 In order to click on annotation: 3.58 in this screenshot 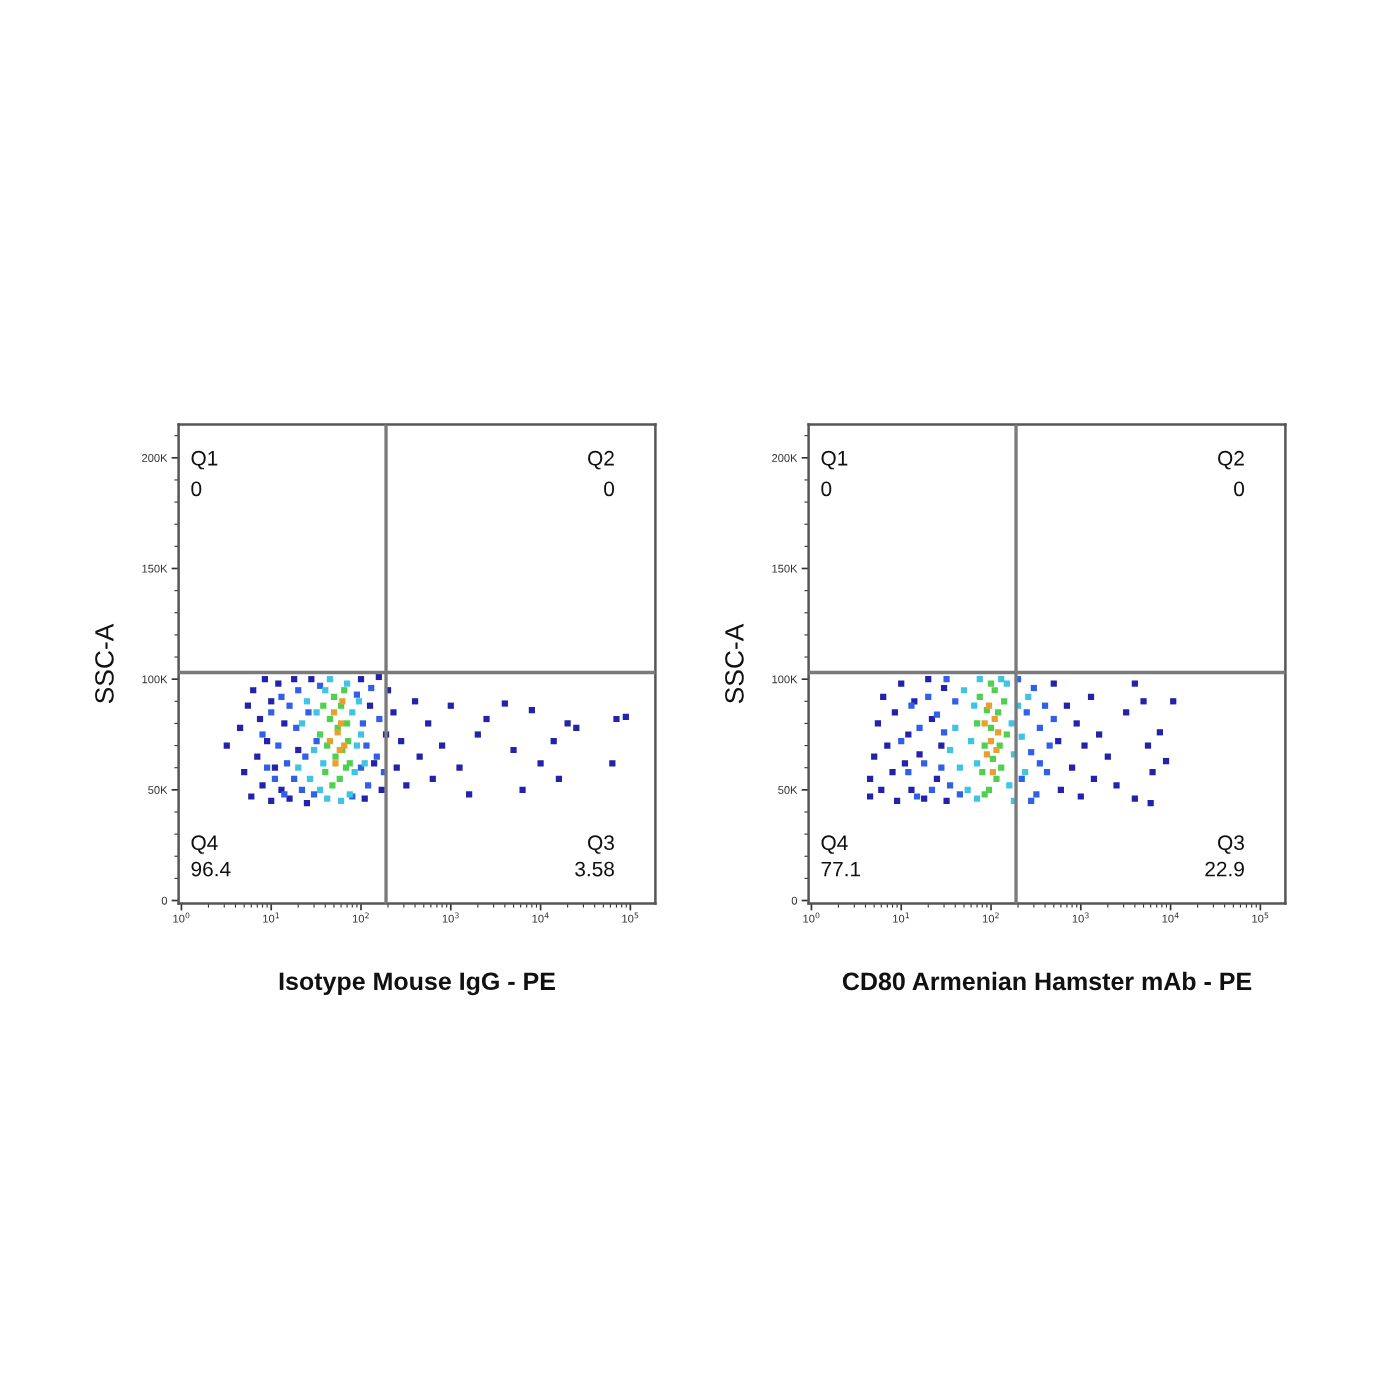, I will do `click(594, 869)`.